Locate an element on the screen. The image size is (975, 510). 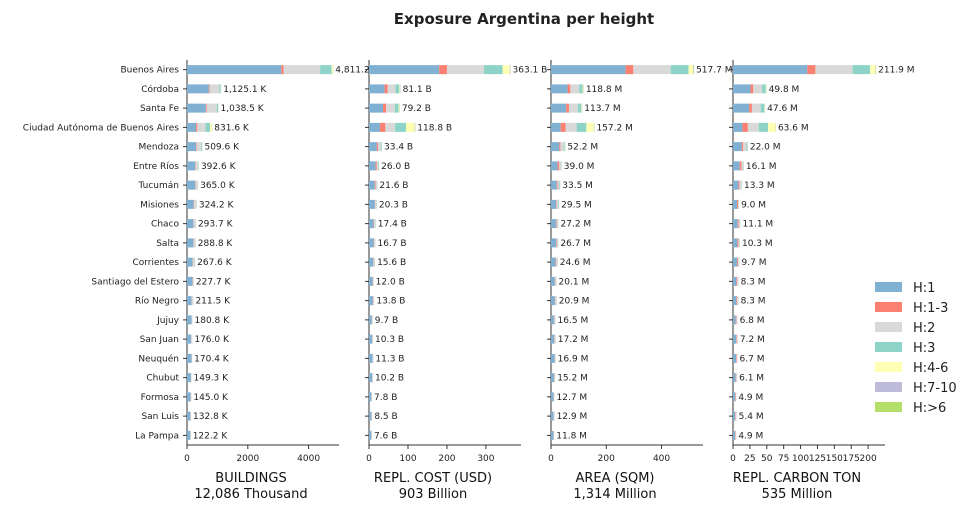
value-label: 11.3 B is located at coordinates (389, 359).